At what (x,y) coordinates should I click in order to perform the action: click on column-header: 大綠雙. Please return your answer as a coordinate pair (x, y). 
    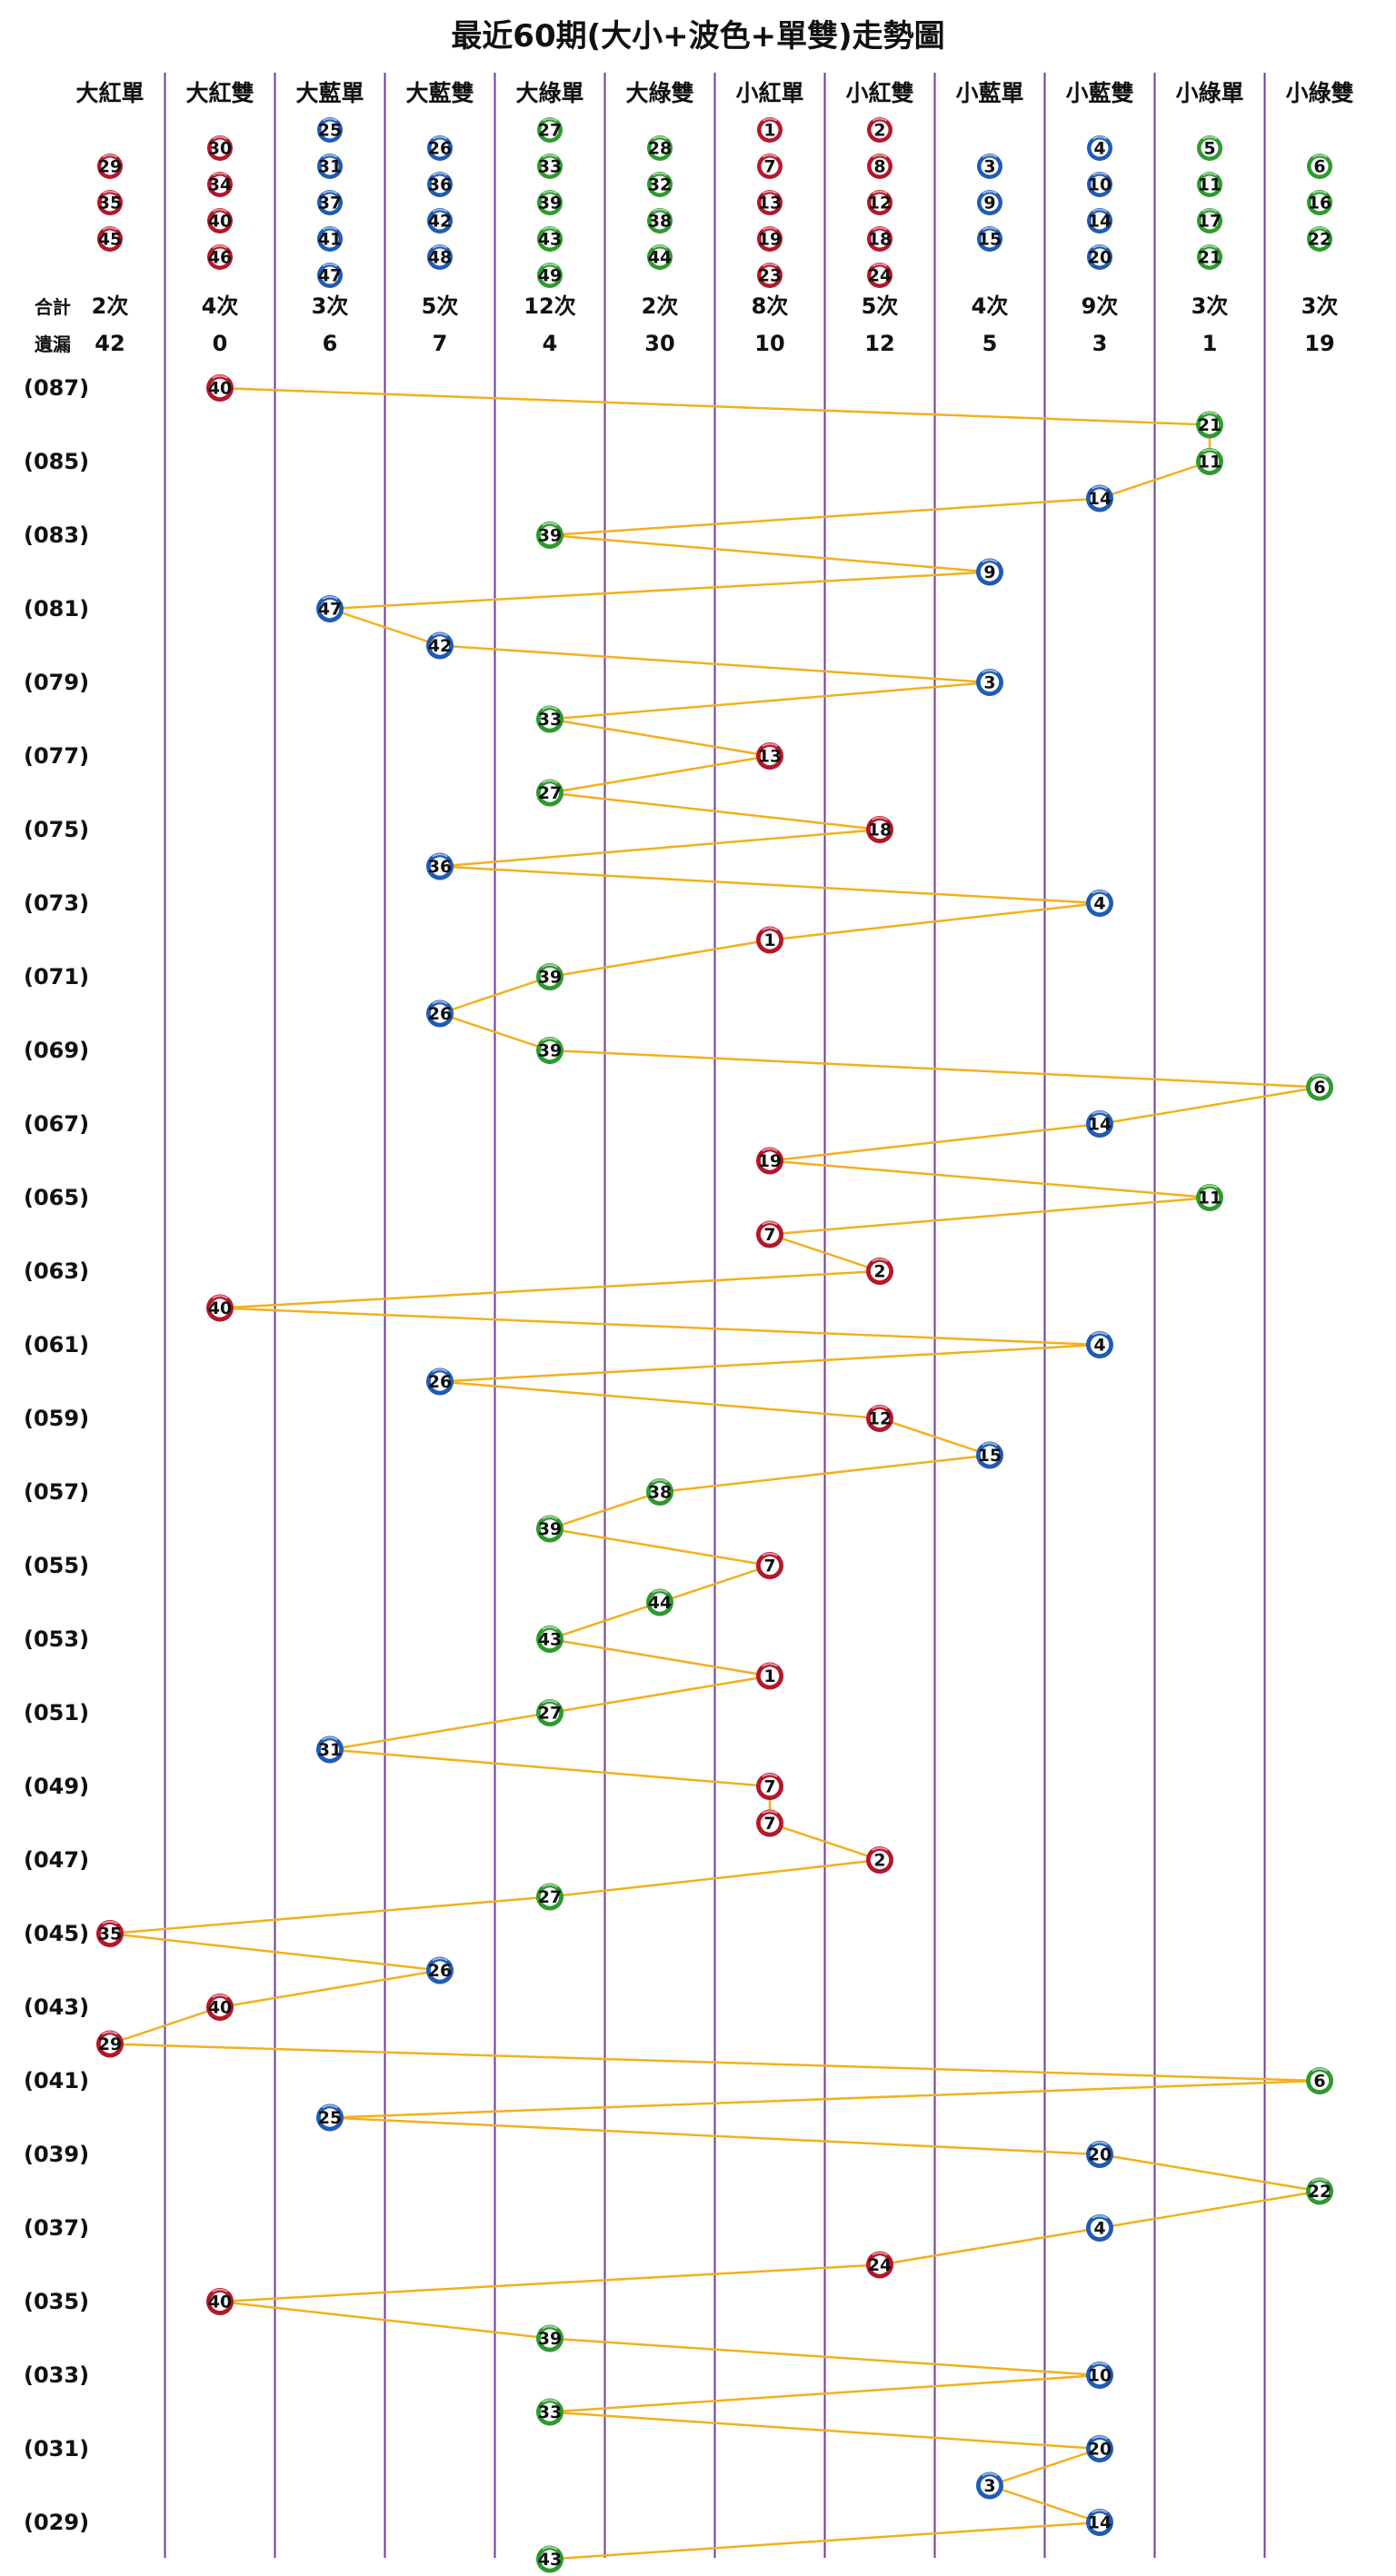
    Looking at the image, I should click on (659, 93).